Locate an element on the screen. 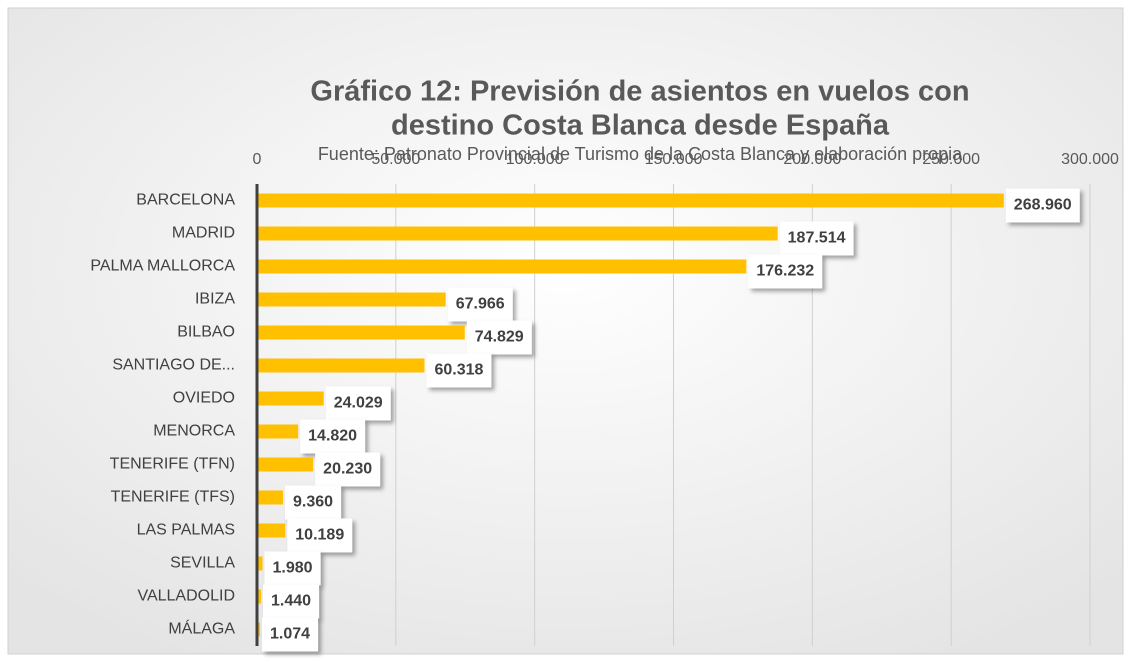  data-label: 1.980 is located at coordinates (292, 568).